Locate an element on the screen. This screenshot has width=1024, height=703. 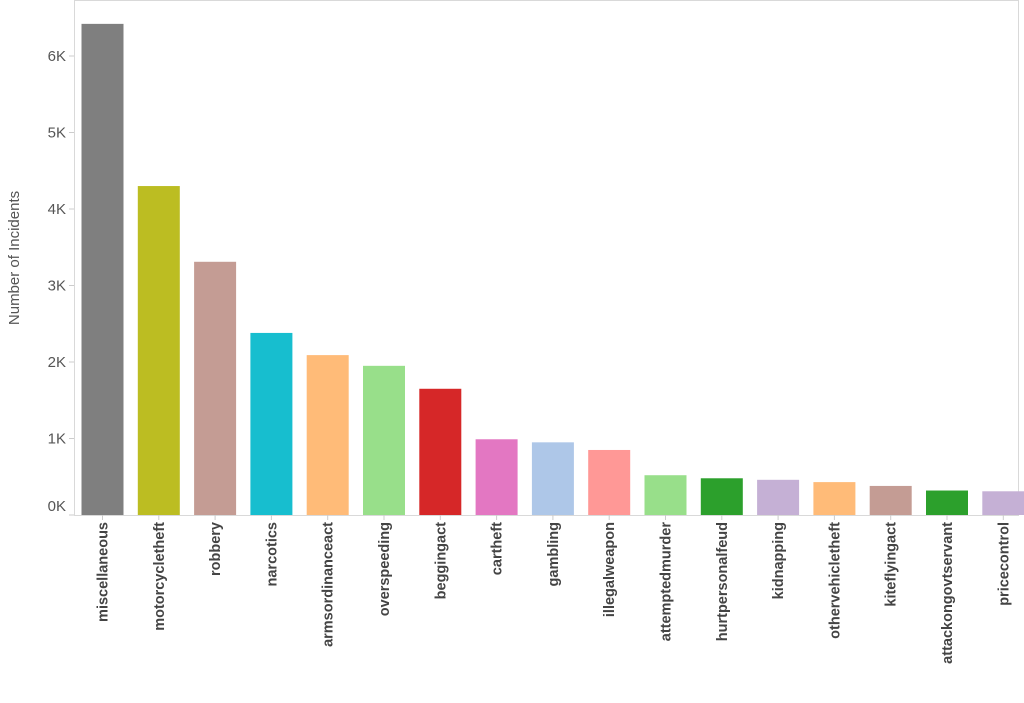
bar-armsordinanceact is located at coordinates (327, 435).